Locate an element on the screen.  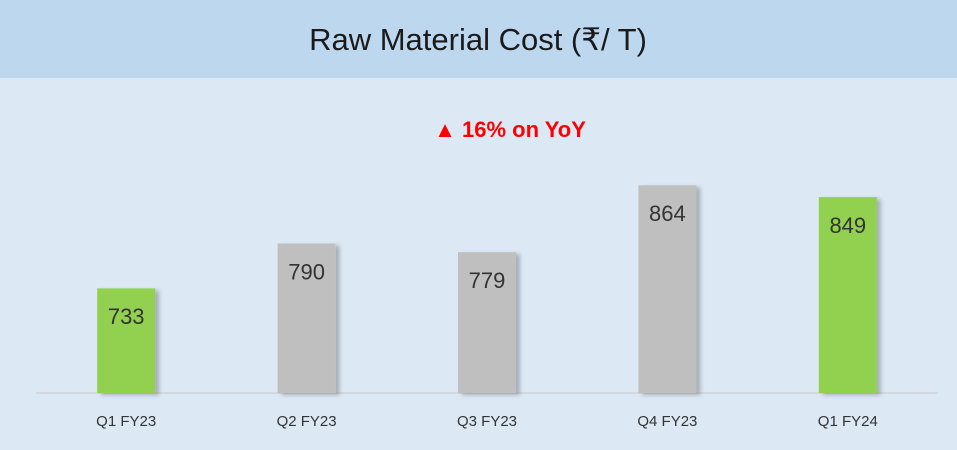
x-tick-label: Q3 FY23 is located at coordinates (487, 421).